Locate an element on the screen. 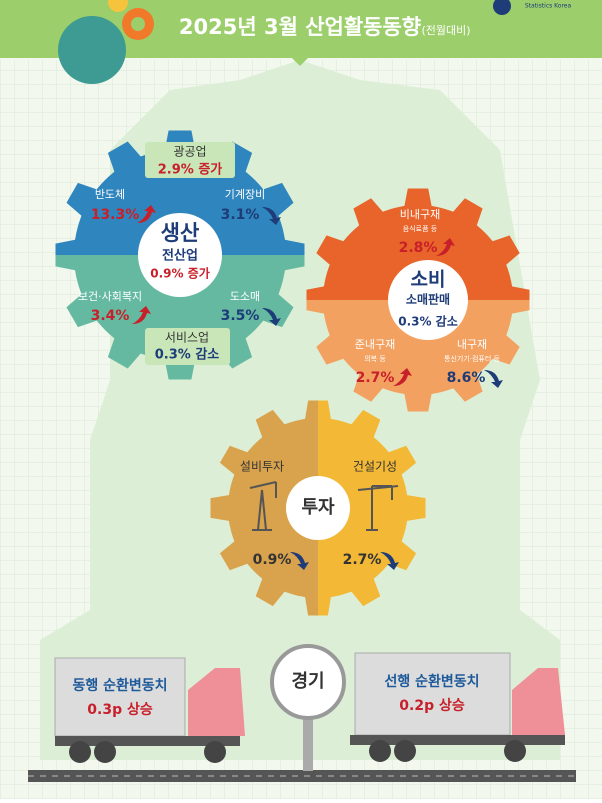 Image resolution: width=602 pixels, height=803 pixels. item-label: 동행 순환변동치 is located at coordinates (119, 685).